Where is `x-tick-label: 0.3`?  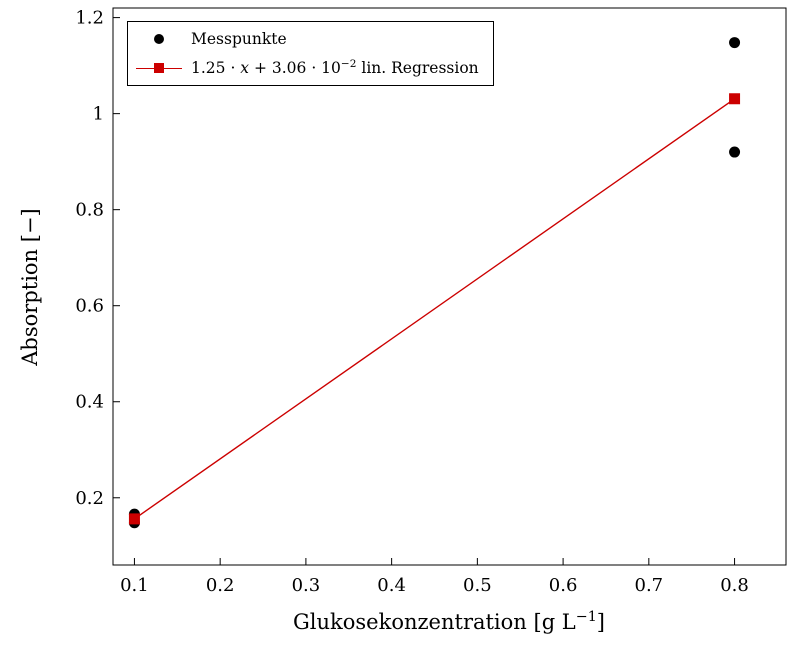 x-tick-label: 0.3 is located at coordinates (306, 585).